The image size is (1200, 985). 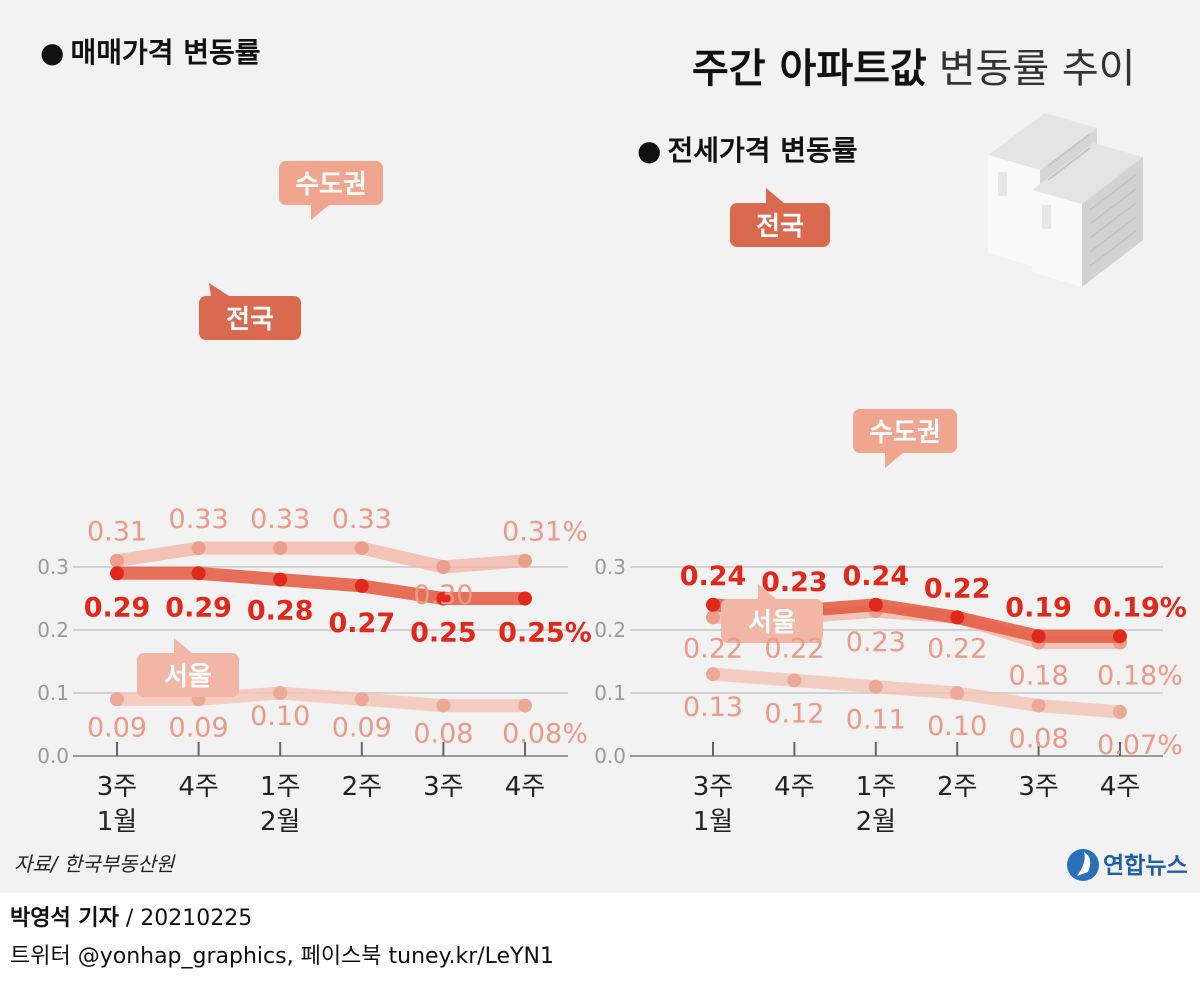 What do you see at coordinates (443, 633) in the screenshot?
I see `data-label: 0.25` at bounding box center [443, 633].